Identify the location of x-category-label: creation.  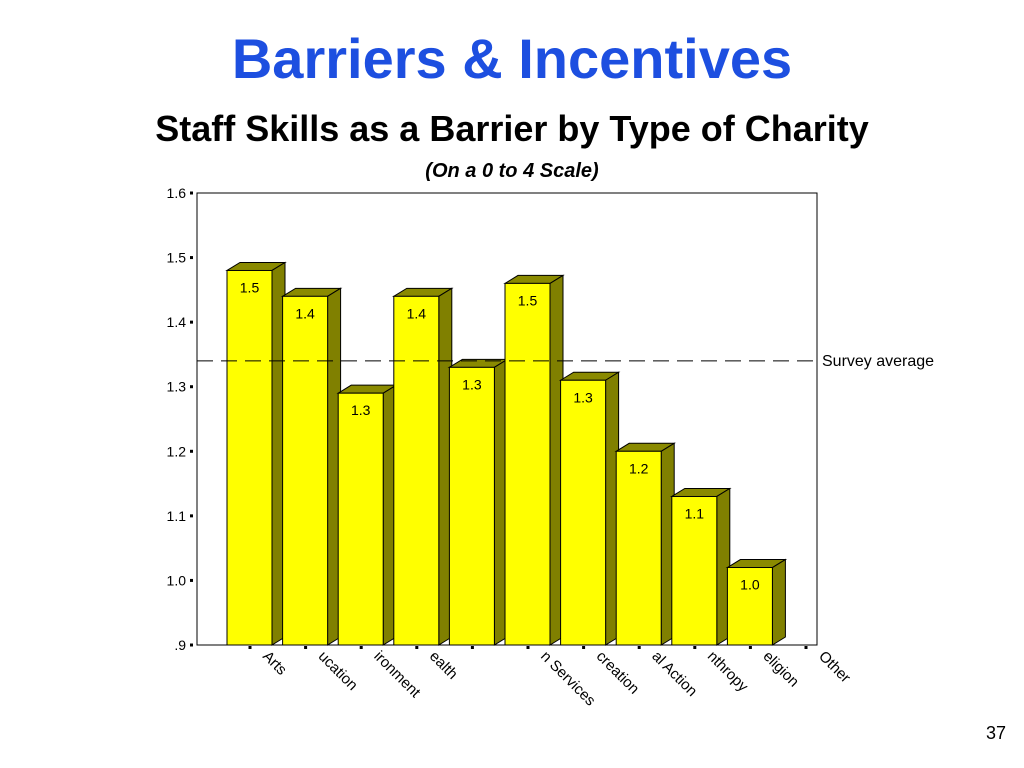
(618, 673).